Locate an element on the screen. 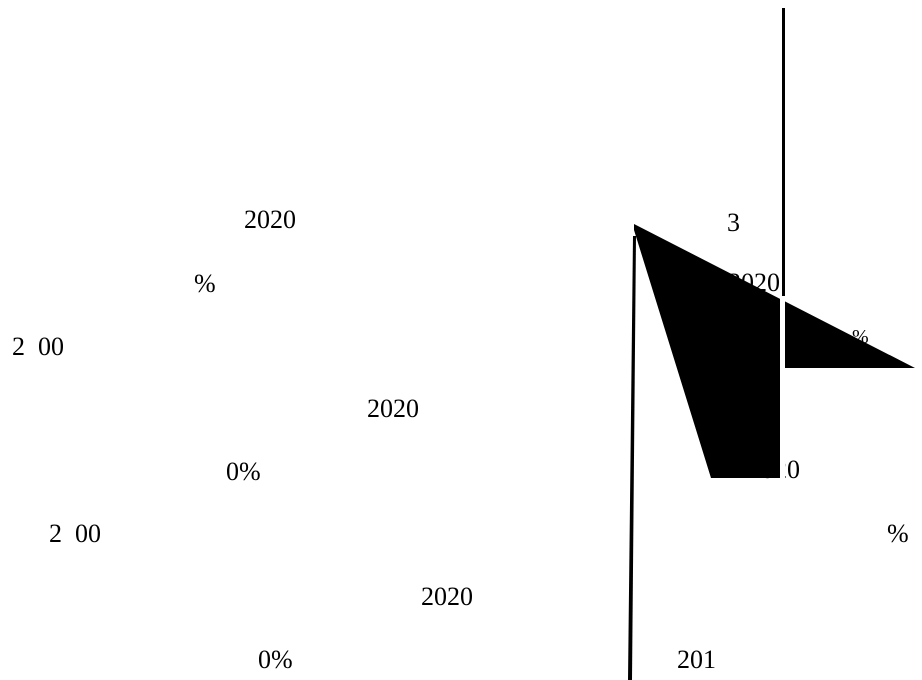 The height and width of the screenshot is (680, 922). shape-gap is located at coordinates (782, 387).